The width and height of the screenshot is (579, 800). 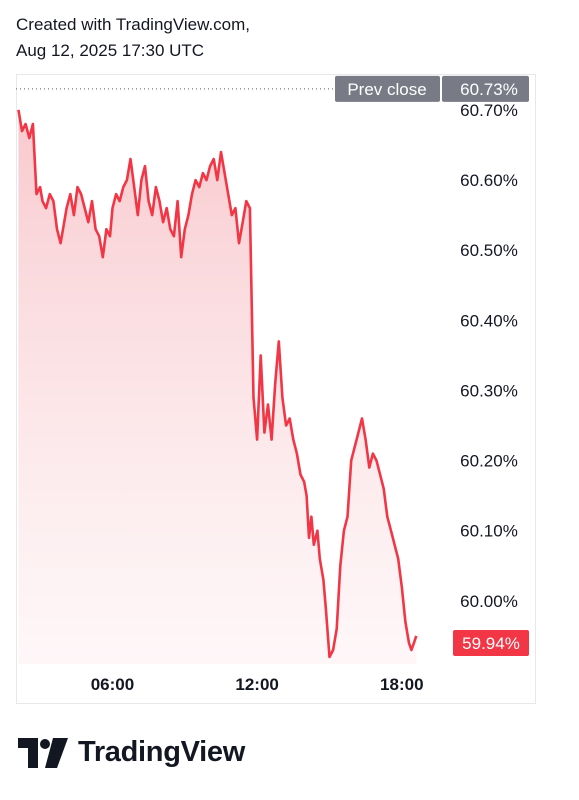 What do you see at coordinates (489, 601) in the screenshot?
I see `y-tick-label: 60.00%` at bounding box center [489, 601].